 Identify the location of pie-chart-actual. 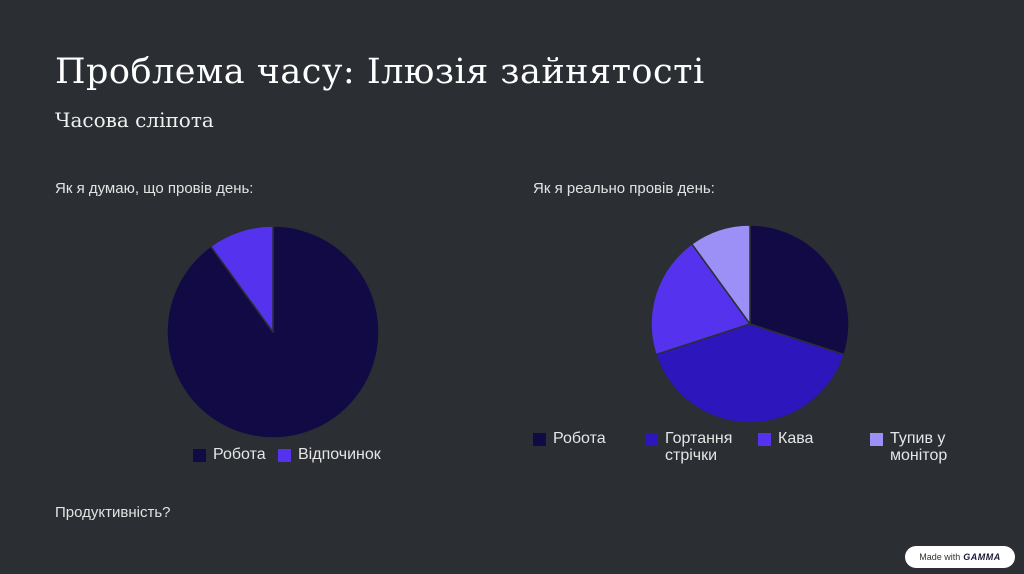
(750, 324).